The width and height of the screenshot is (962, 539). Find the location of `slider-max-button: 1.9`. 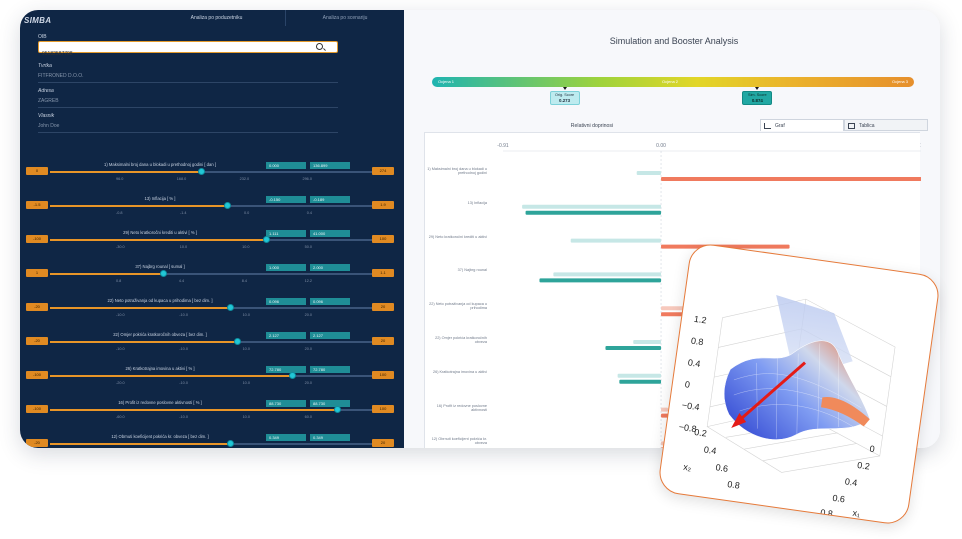

slider-max-button: 1.9 is located at coordinates (383, 205).